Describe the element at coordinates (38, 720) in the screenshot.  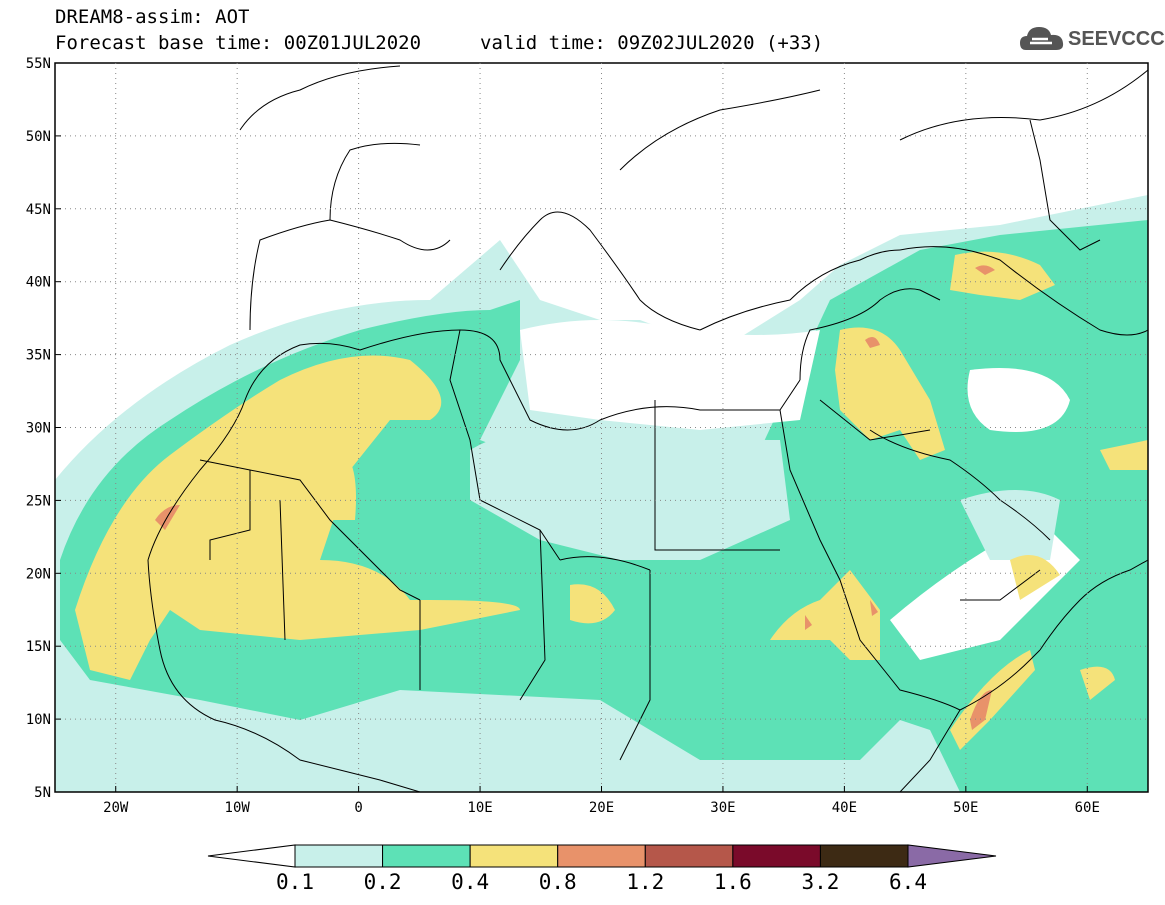
I see `lat-tick-label: 10N` at that location.